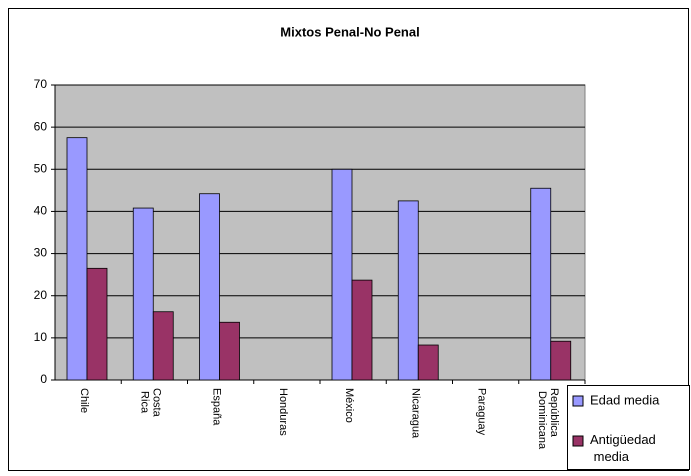  I want to click on x-tick-label: Paraguay, so click(482, 412).